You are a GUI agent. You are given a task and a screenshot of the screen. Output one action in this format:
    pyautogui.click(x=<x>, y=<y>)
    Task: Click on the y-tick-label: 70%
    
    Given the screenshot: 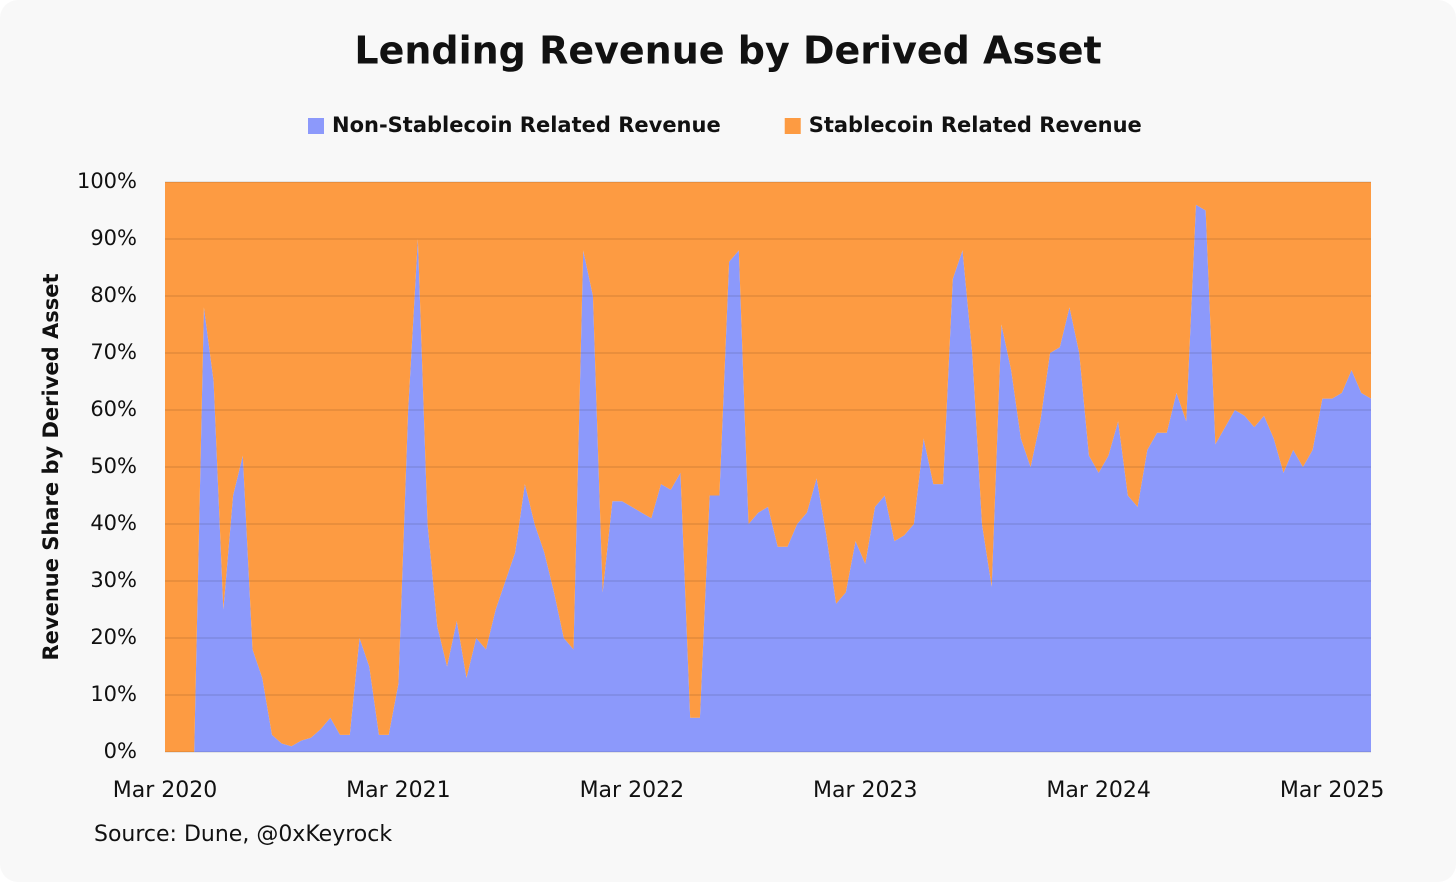 What is the action you would take?
    pyautogui.click(x=113, y=352)
    